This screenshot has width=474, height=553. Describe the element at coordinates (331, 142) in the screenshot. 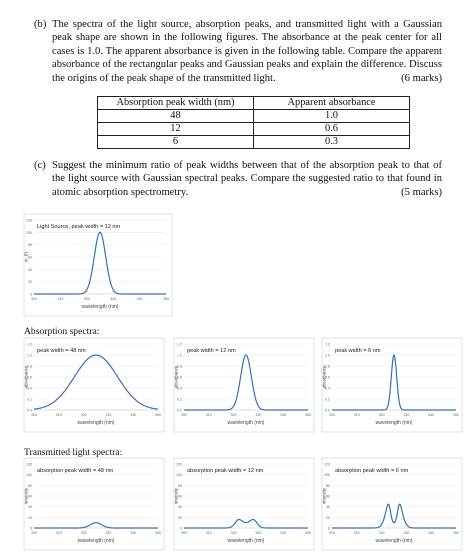

I see `table-cell: 0.3` at that location.